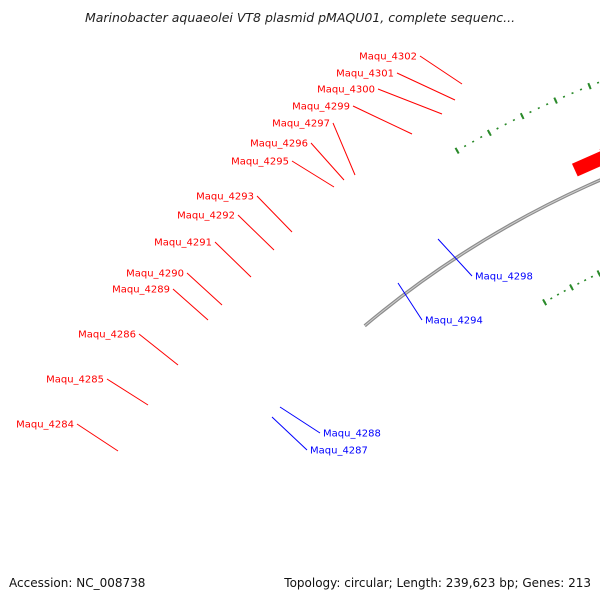  What do you see at coordinates (160, 303) in the screenshot?
I see `forward-gene-label: Maqu_4289` at bounding box center [160, 303].